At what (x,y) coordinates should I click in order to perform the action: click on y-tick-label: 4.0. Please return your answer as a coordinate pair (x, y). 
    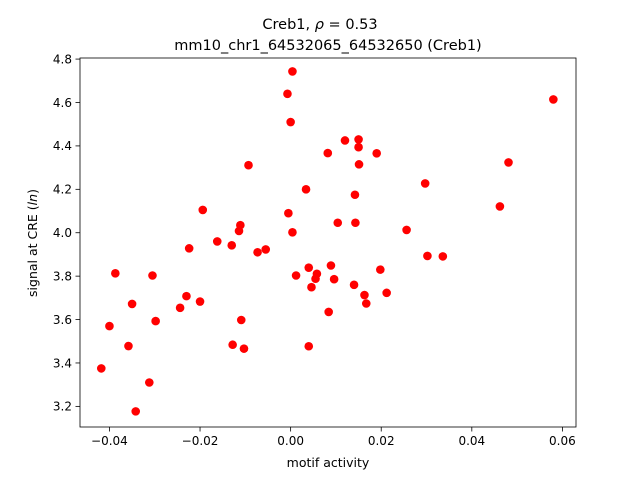
    Looking at the image, I should click on (62, 233).